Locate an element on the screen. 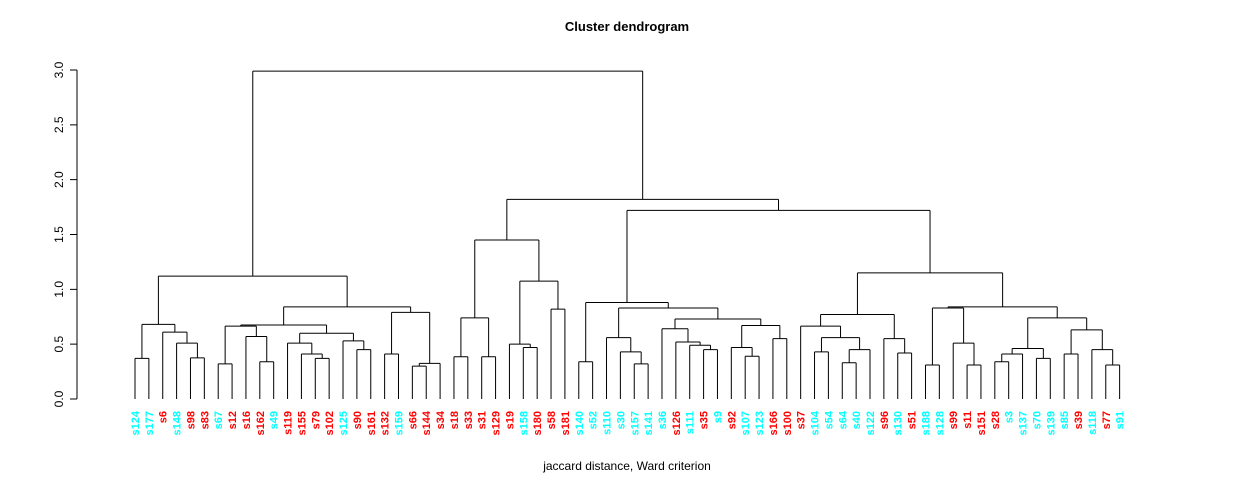 The image size is (1238, 500). y-tick-label: 0.0 is located at coordinates (59, 398).